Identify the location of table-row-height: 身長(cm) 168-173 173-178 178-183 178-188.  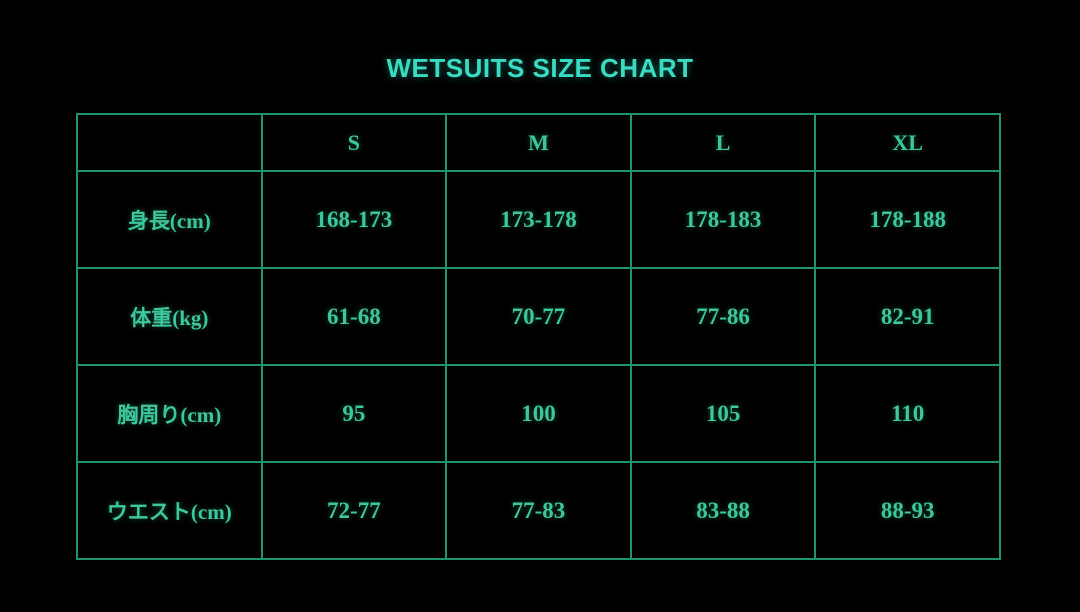
(538, 219).